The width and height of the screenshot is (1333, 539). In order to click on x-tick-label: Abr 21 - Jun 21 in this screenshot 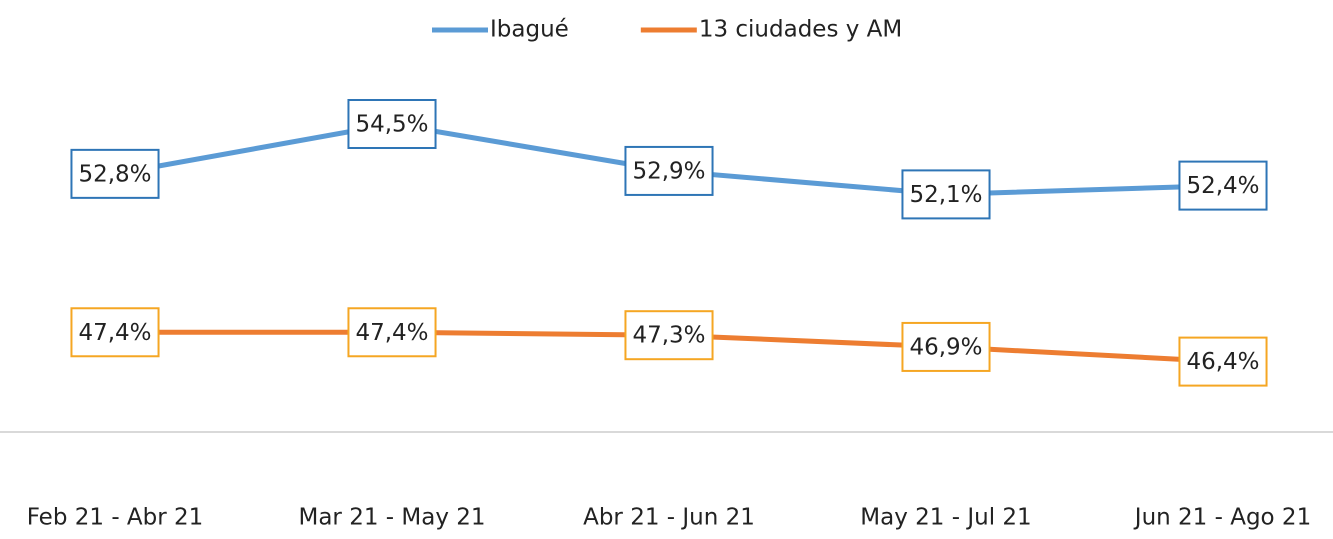, I will do `click(669, 518)`.